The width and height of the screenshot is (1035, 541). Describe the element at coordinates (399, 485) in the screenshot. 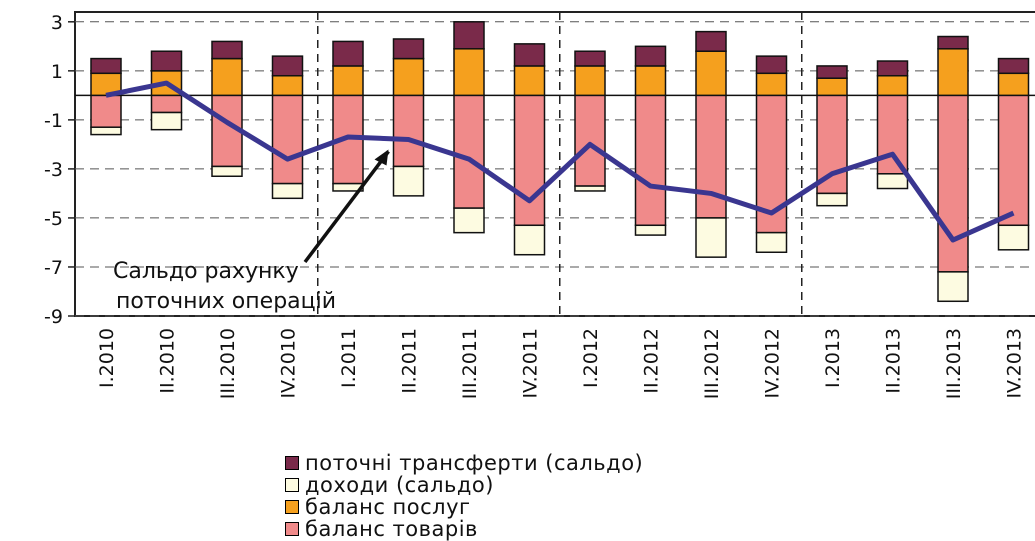

I see `legend-label-income: доходи (сальдо)` at that location.